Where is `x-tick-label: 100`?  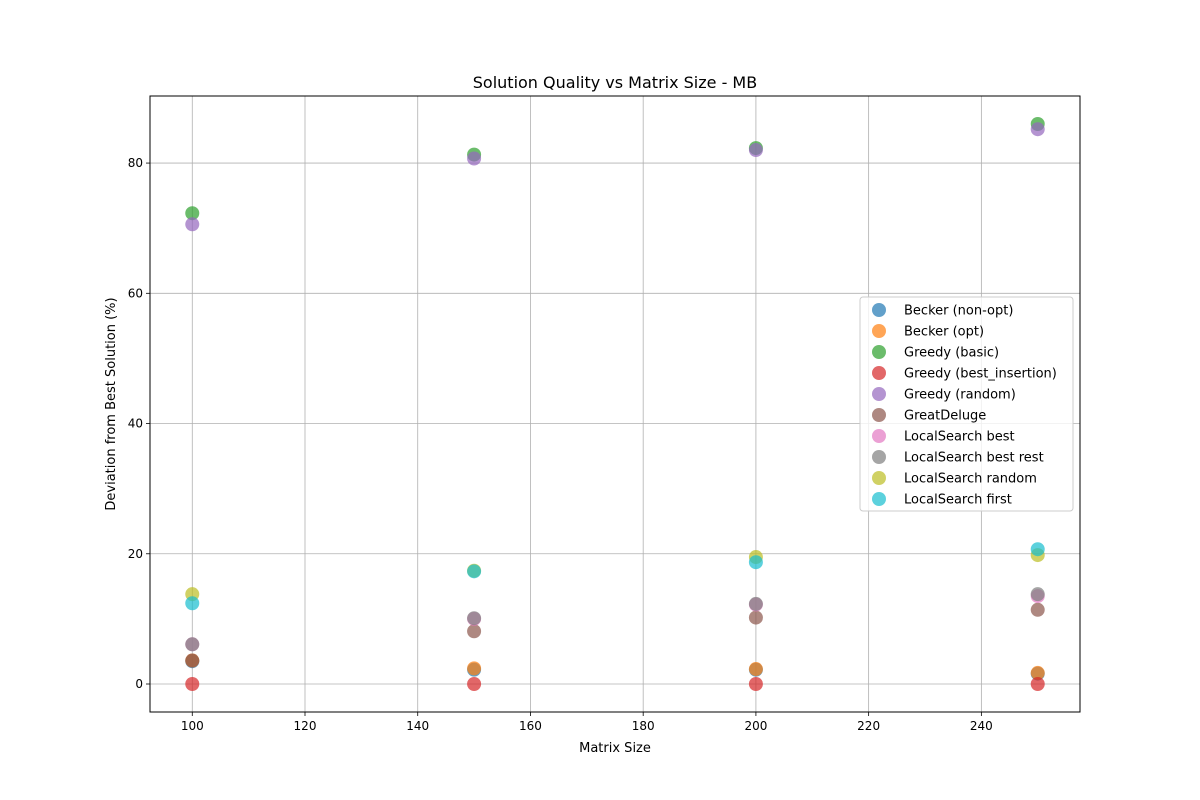
x-tick-label: 100 is located at coordinates (192, 726).